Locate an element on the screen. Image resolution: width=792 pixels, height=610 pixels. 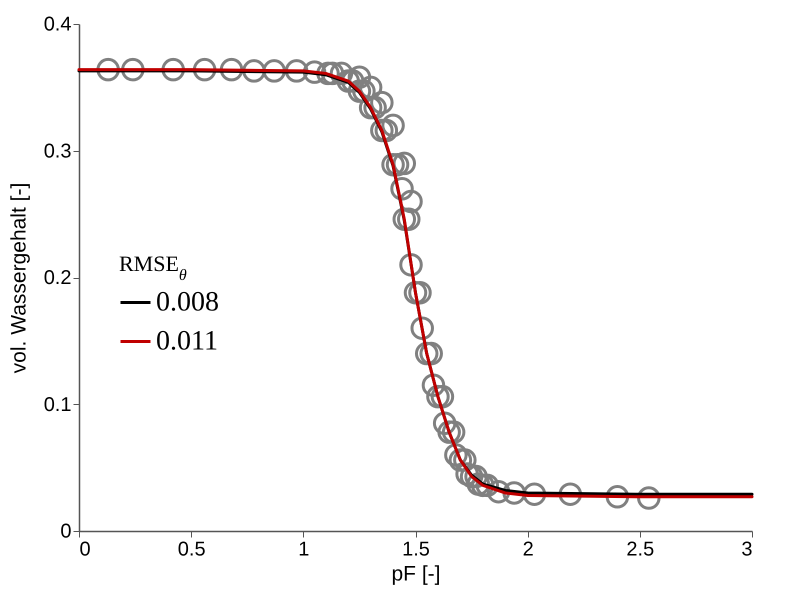
x-tick-label: 2.5 is located at coordinates (640, 549).